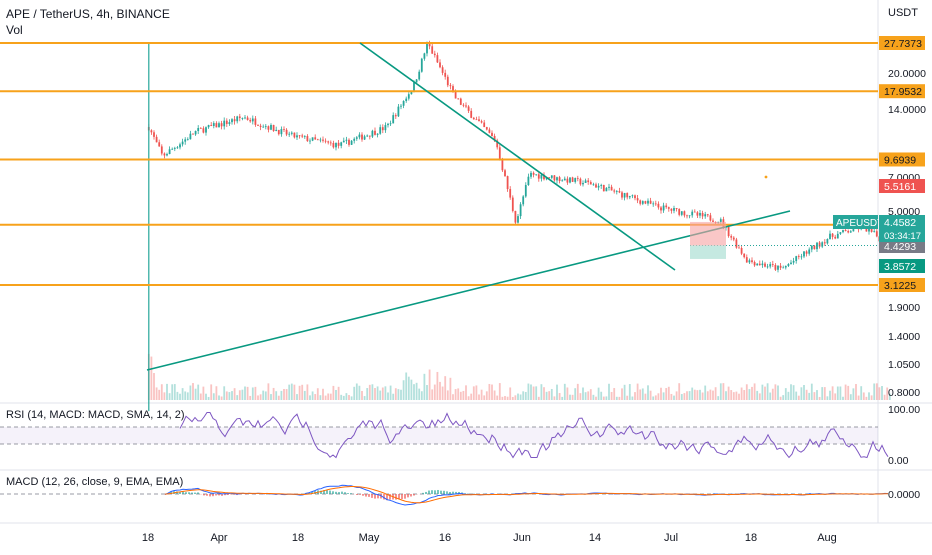 The width and height of the screenshot is (932, 555). Describe the element at coordinates (904, 337) in the screenshot. I see `price-tick-label: 1.4000` at that location.